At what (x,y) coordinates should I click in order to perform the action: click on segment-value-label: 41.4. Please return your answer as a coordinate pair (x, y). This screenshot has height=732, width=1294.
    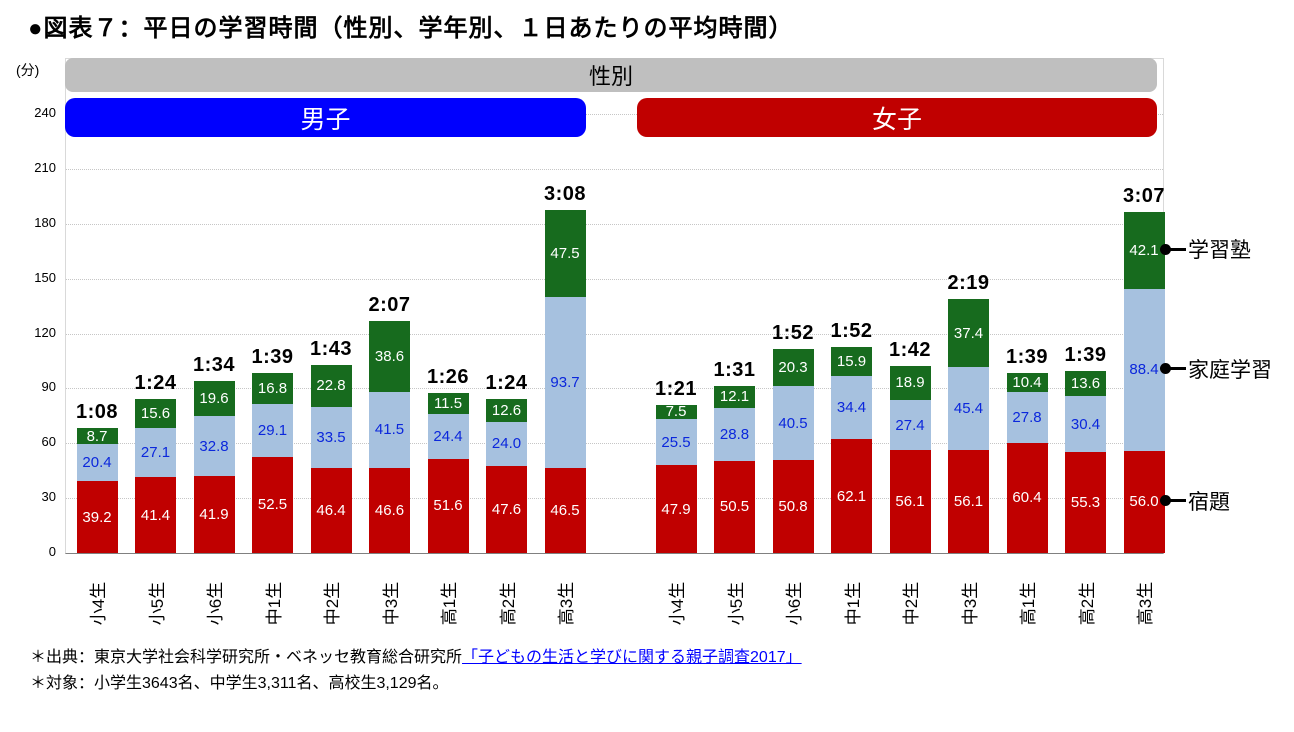
    Looking at the image, I should click on (155, 515).